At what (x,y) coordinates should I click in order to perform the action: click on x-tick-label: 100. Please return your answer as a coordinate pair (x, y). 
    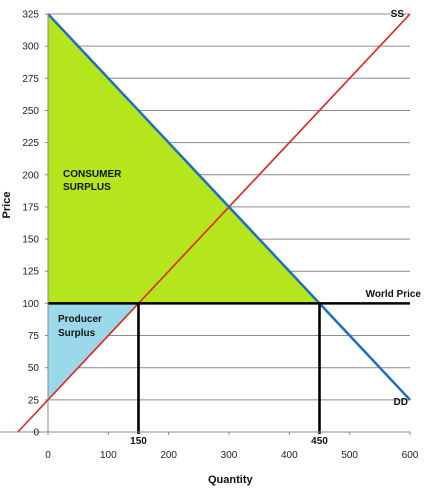
    Looking at the image, I should click on (108, 455).